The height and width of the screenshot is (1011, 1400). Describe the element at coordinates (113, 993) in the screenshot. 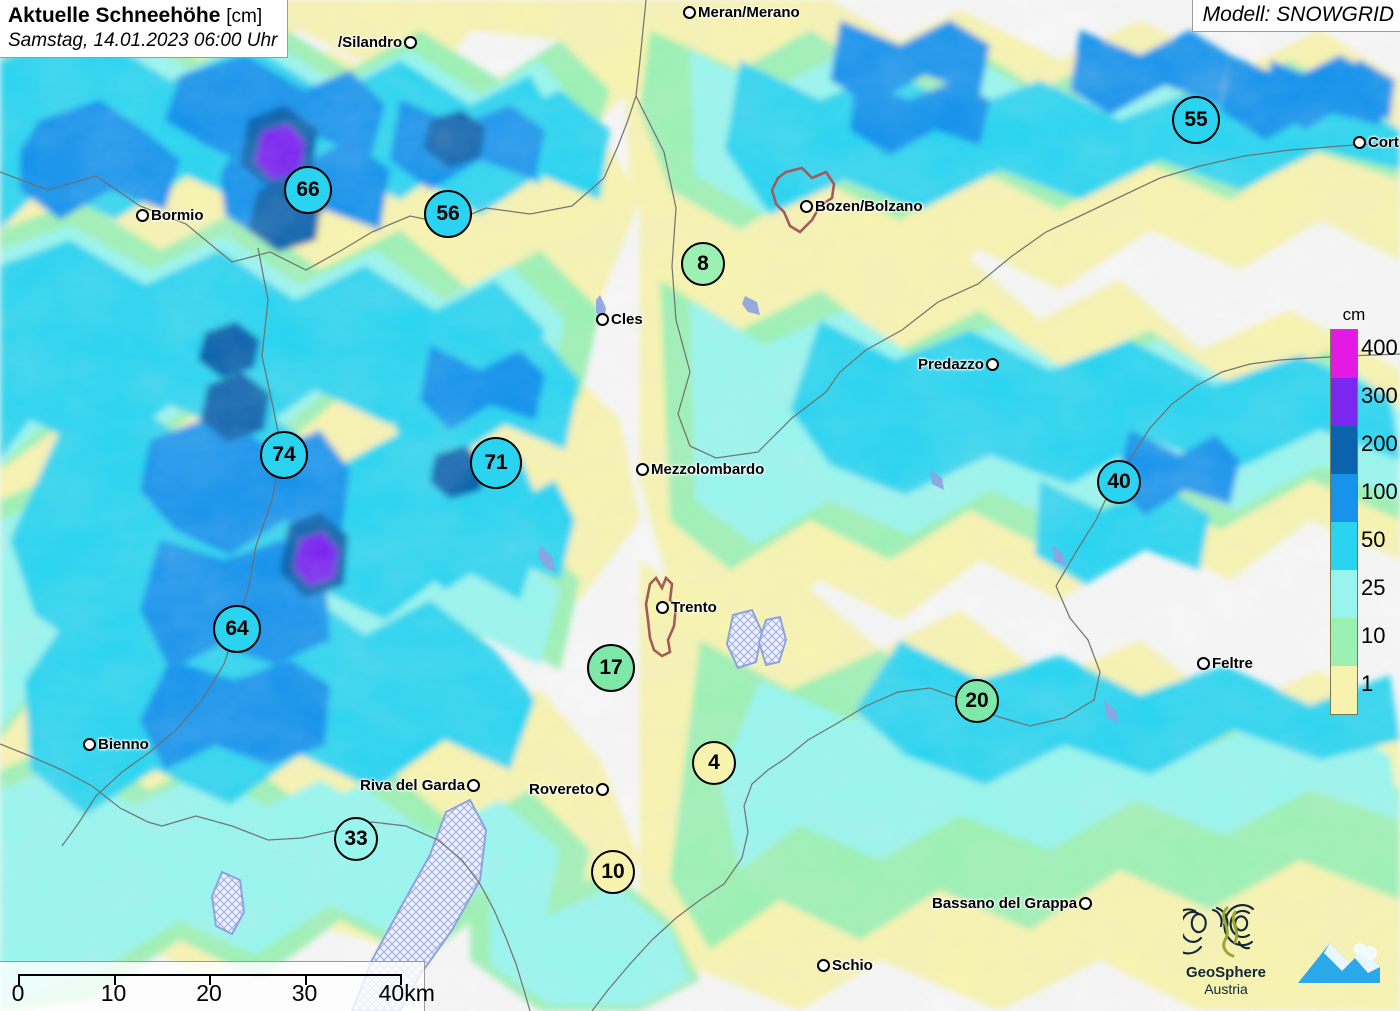

I see `scale-label-10: 10` at that location.